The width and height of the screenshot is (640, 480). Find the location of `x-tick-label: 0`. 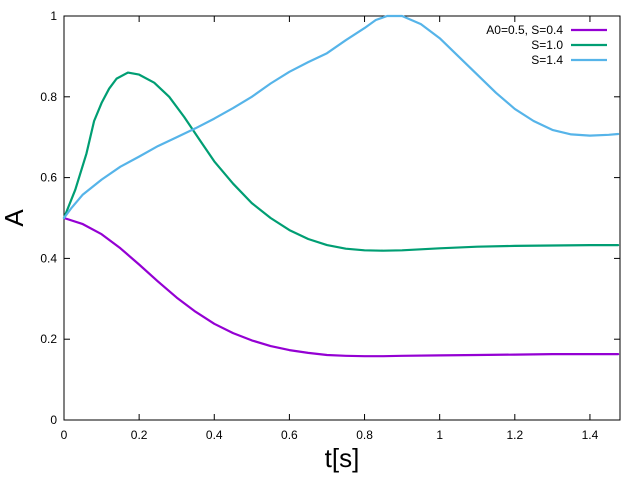

x-tick-label: 0 is located at coordinates (64, 435).